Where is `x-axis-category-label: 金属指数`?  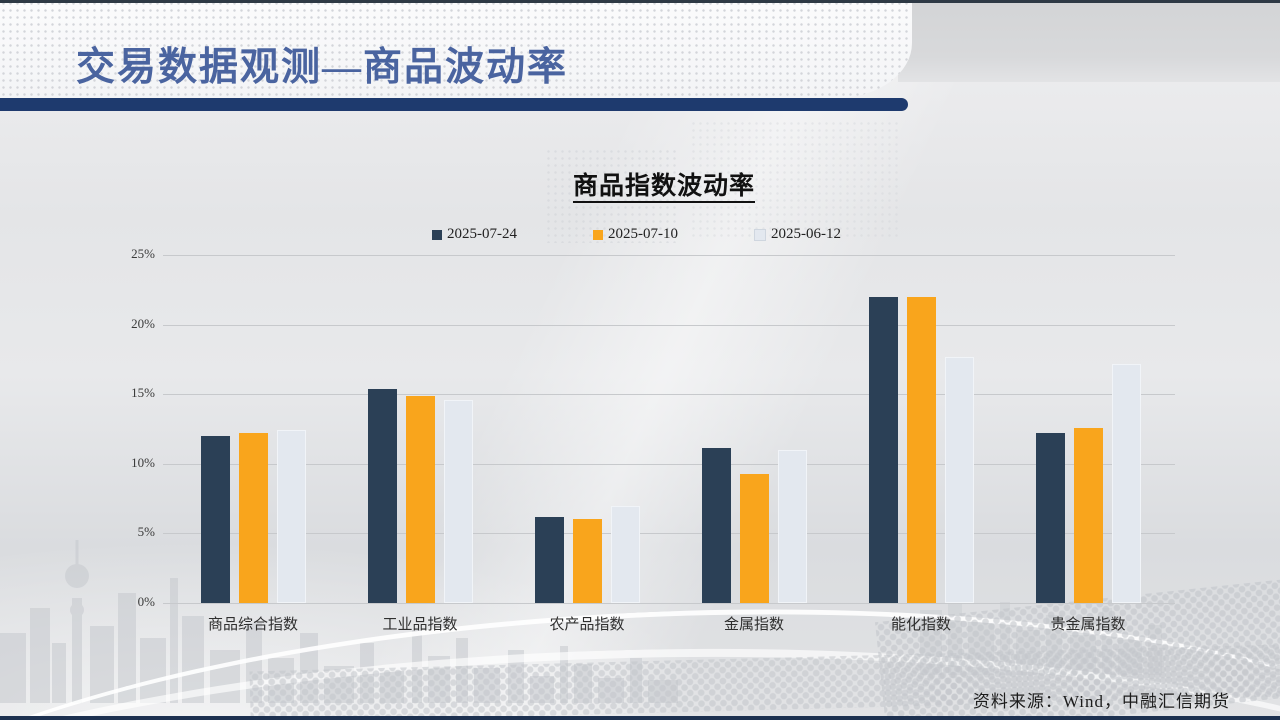 x-axis-category-label: 金属指数 is located at coordinates (753, 625).